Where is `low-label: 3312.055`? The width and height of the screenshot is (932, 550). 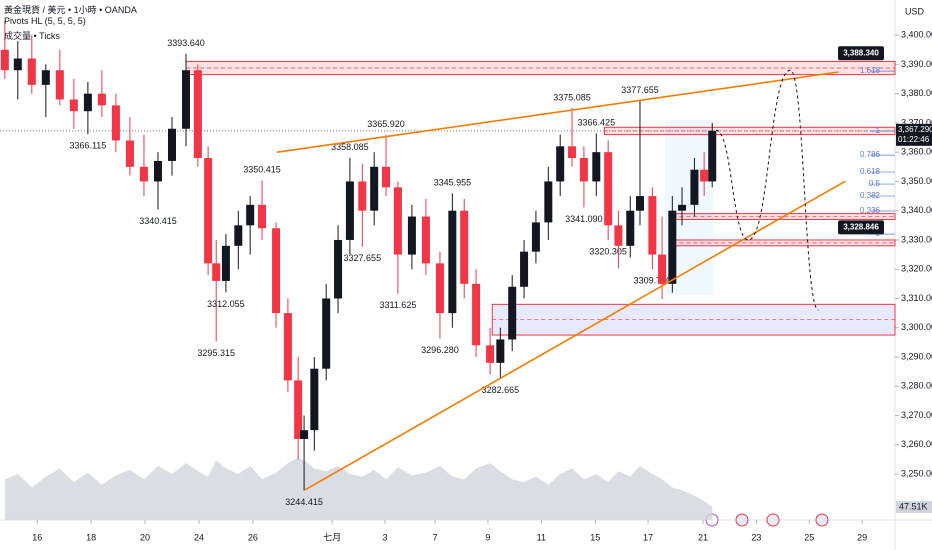 low-label: 3312.055 is located at coordinates (226, 304).